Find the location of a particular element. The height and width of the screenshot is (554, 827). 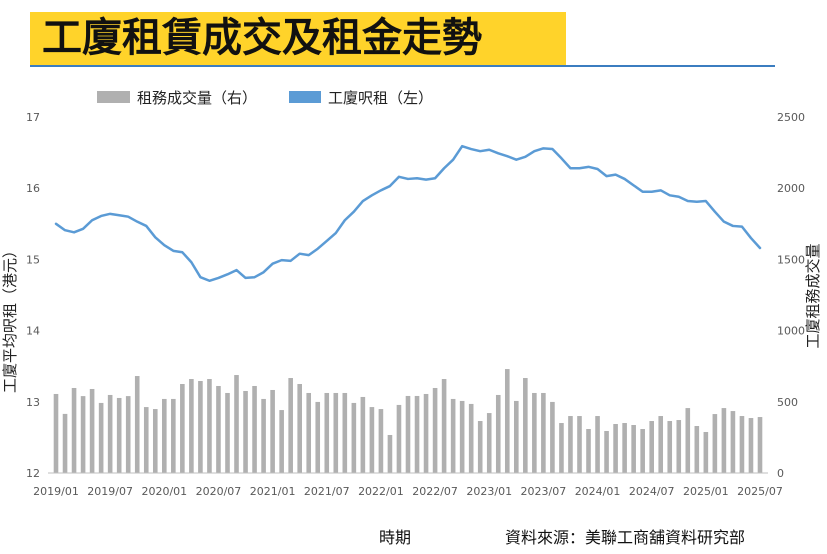

x-axis-tick-label: 2025/07 is located at coordinates (760, 491).